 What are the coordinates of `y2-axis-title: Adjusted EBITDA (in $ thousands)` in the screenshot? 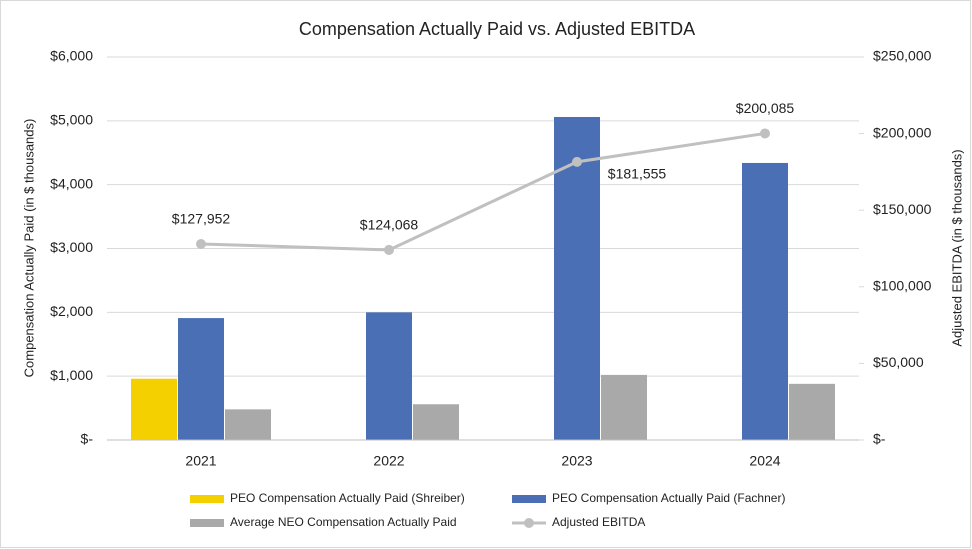 It's located at (956, 247).